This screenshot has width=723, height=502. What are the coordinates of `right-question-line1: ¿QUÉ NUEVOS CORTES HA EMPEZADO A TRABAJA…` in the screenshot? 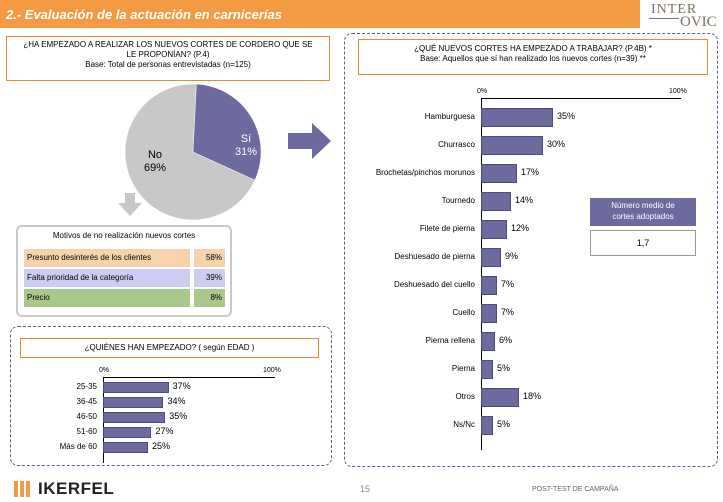 It's located at (533, 48).